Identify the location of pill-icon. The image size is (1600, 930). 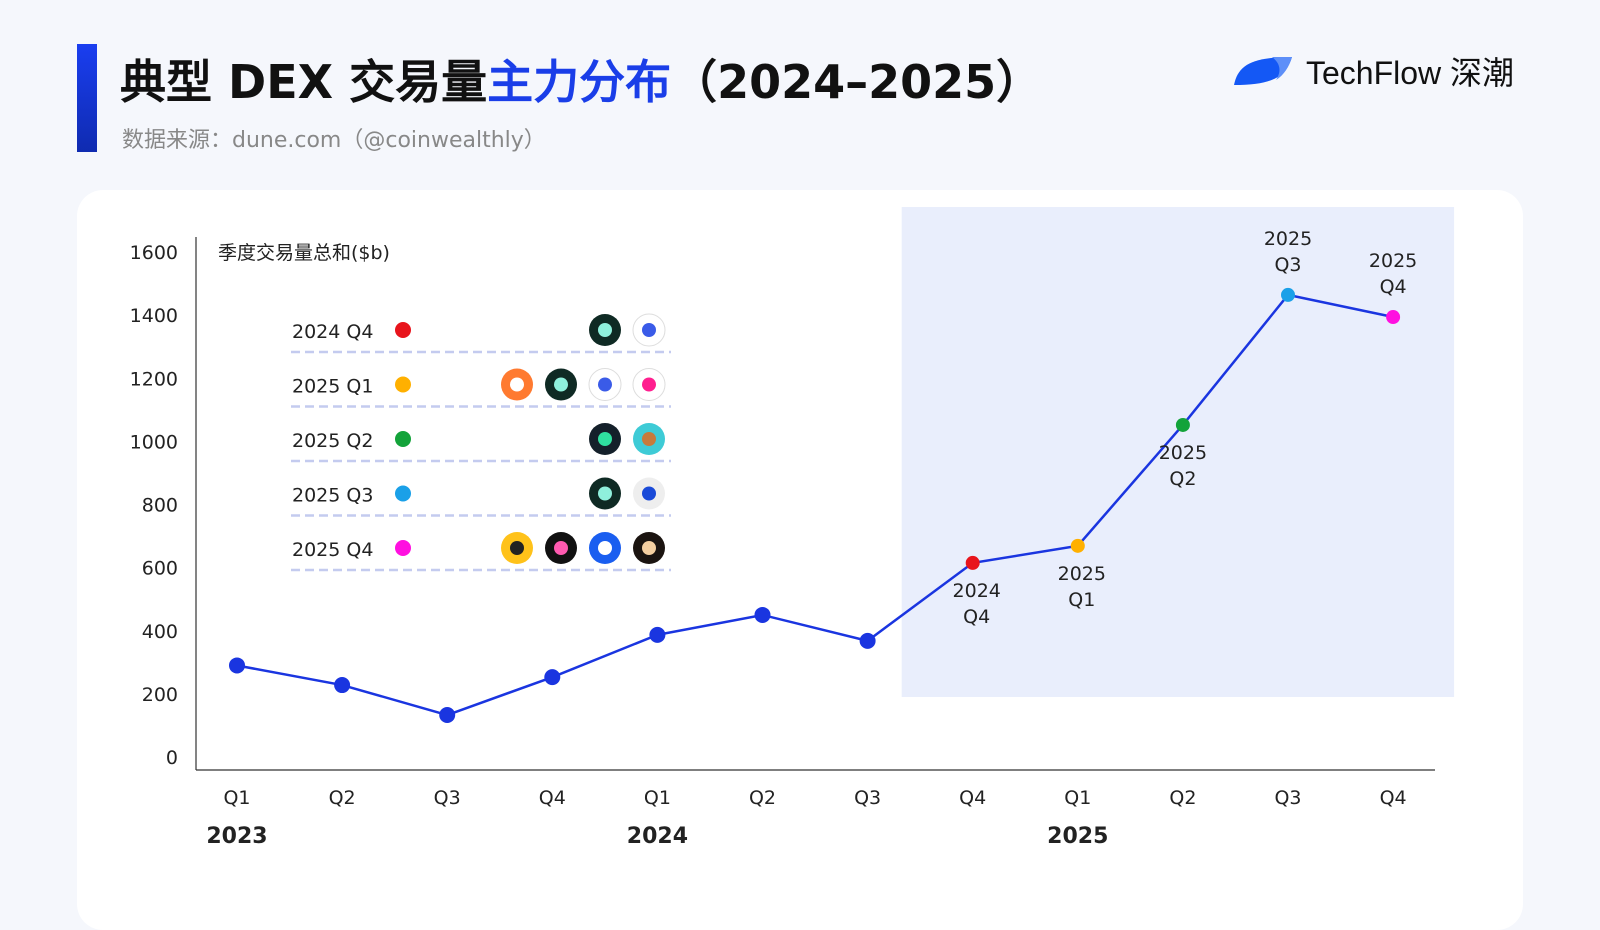
(605, 439).